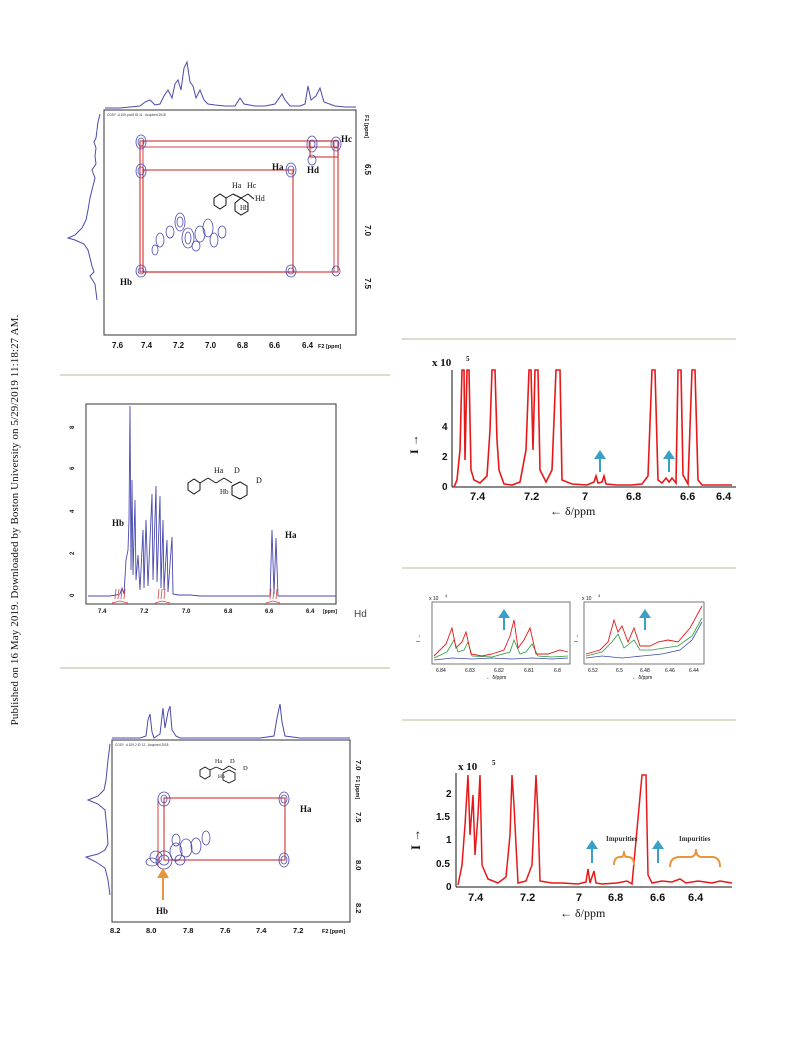  Describe the element at coordinates (136, 115) in the screenshot. I see `cosy1-header: COSY .d-109-prot2 ID 11 - Acquired 2018` at that location.